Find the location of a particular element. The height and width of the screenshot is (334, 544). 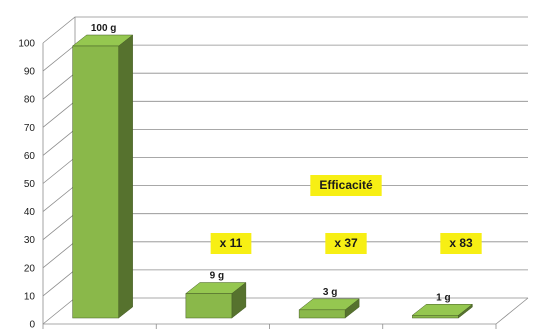

y-tick-label: 20 is located at coordinates (30, 268).